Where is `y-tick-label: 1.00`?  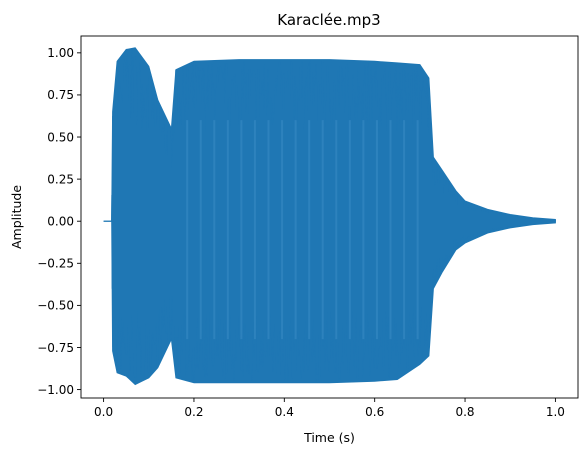 y-tick-label: 1.00 is located at coordinates (60, 53).